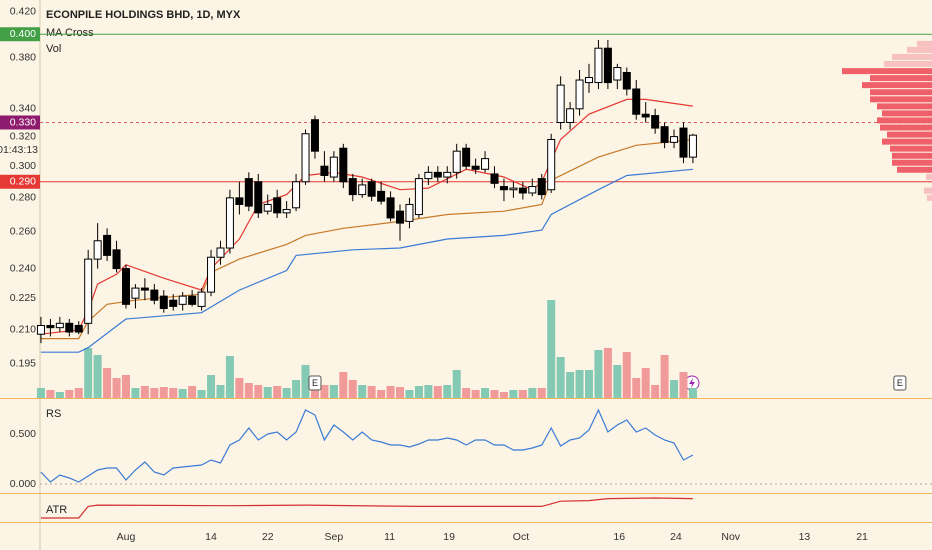 This screenshot has height=550, width=932. I want to click on x-tick-label: 16, so click(619, 537).